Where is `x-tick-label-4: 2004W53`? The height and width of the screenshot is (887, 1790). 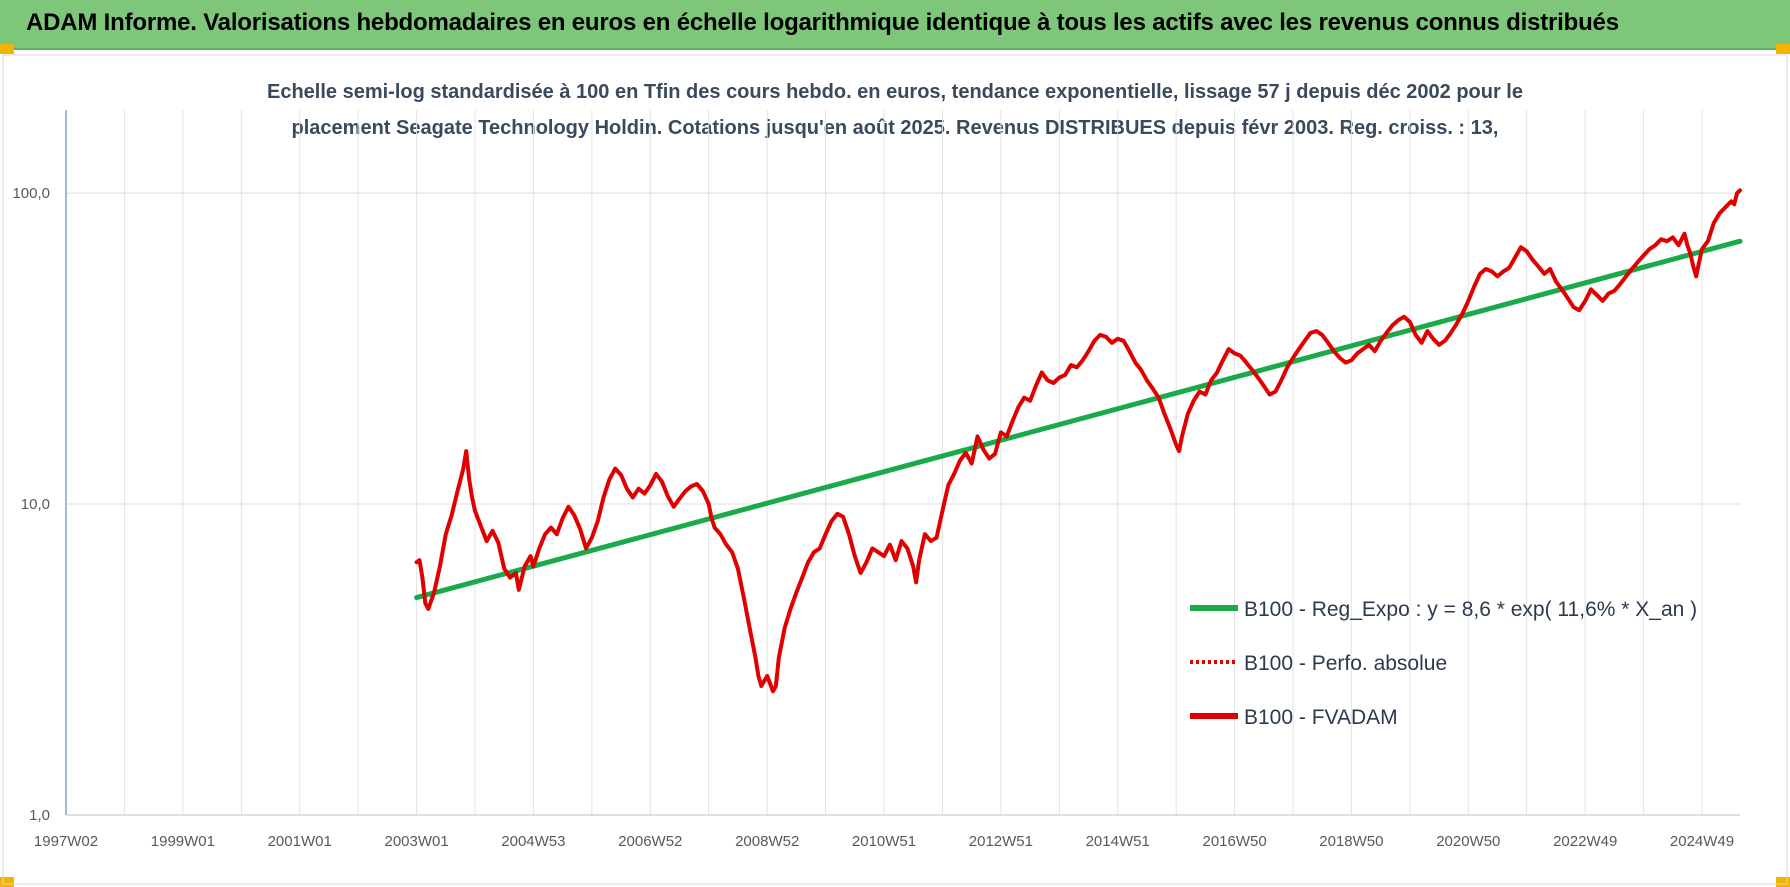
x-tick-label-4: 2004W53 is located at coordinates (533, 841).